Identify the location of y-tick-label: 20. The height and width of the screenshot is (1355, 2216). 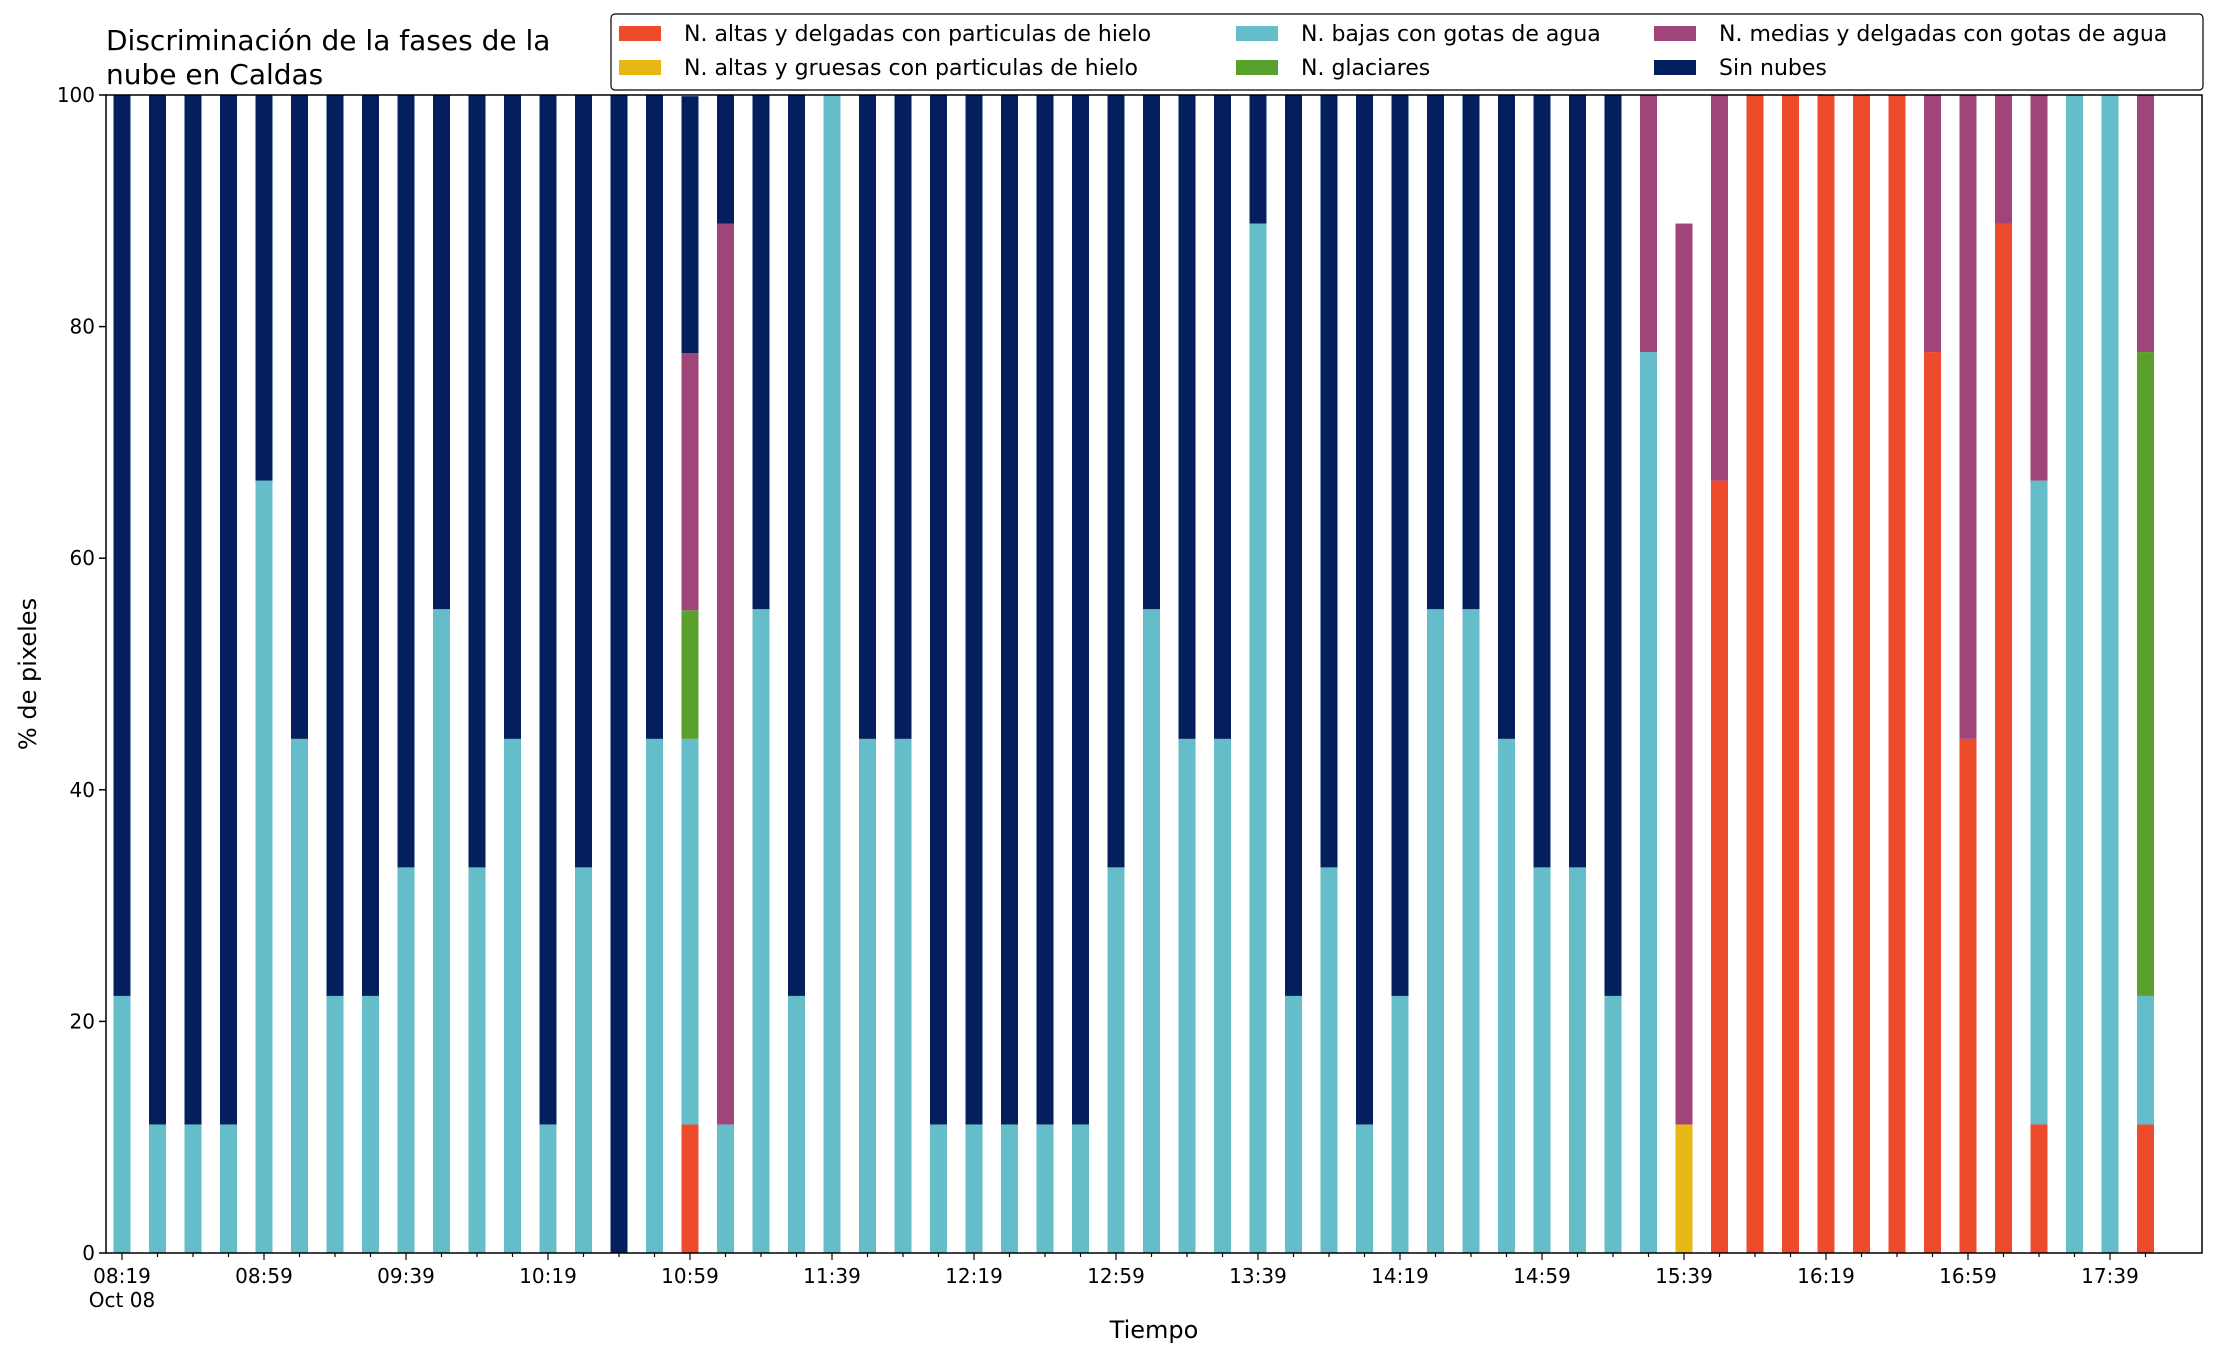
(82, 1021).